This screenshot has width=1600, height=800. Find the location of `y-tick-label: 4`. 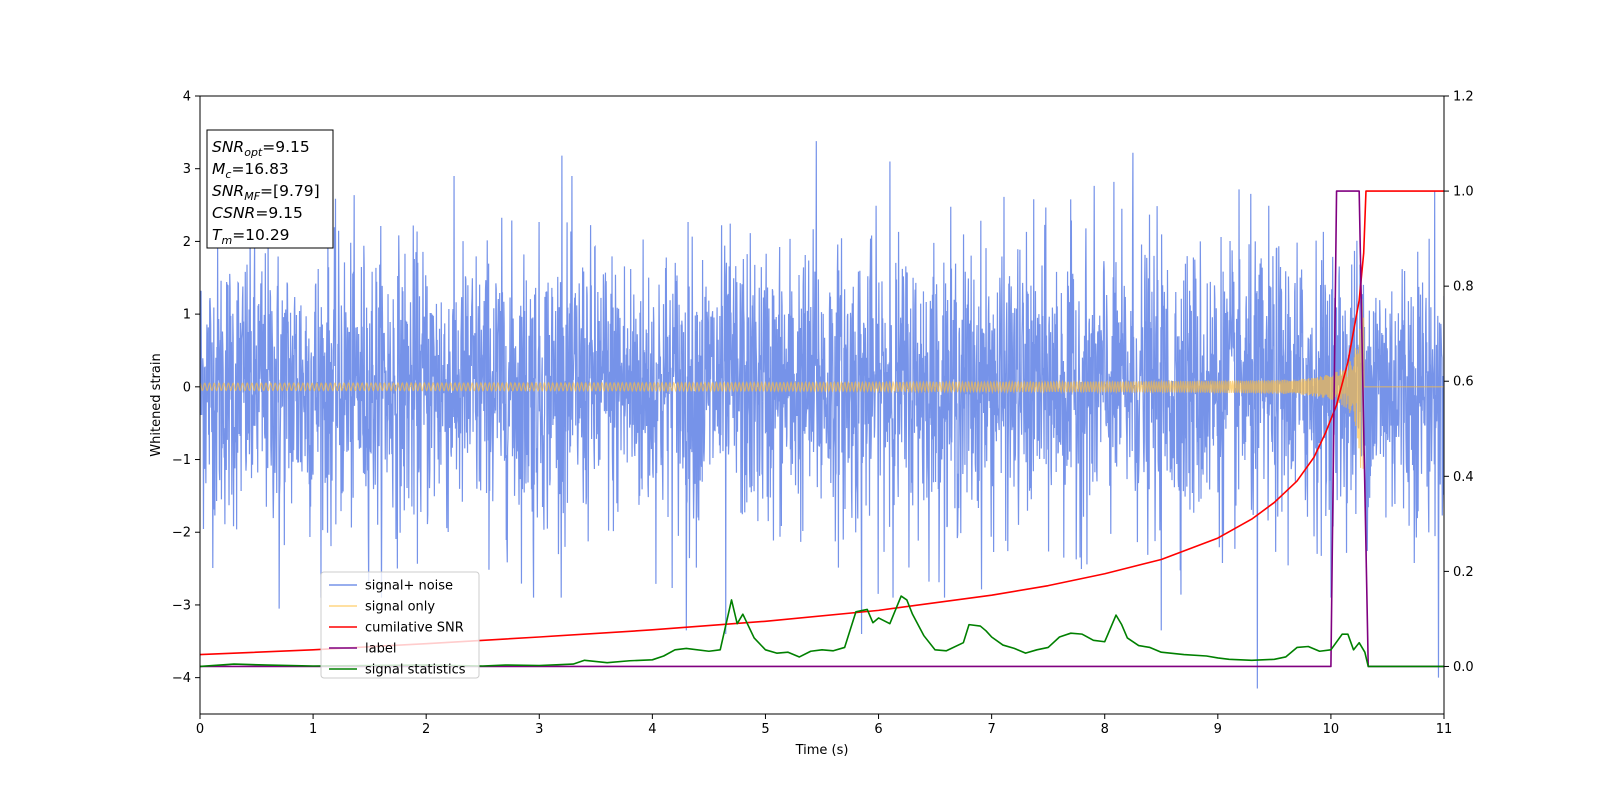

y-tick-label: 4 is located at coordinates (187, 97).